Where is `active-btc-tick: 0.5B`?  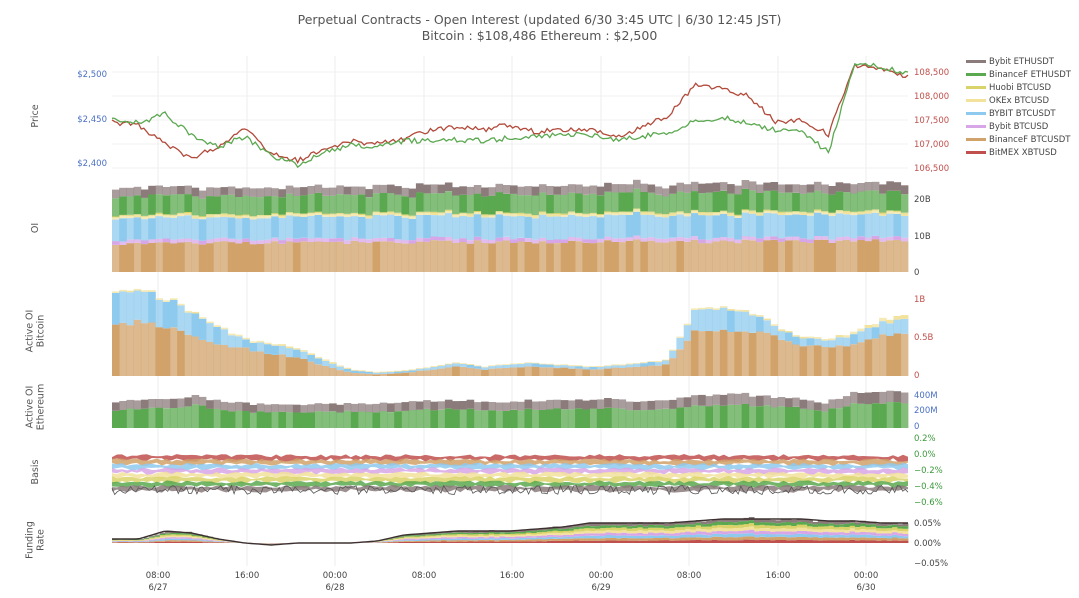
active-btc-tick: 0.5B is located at coordinates (924, 338).